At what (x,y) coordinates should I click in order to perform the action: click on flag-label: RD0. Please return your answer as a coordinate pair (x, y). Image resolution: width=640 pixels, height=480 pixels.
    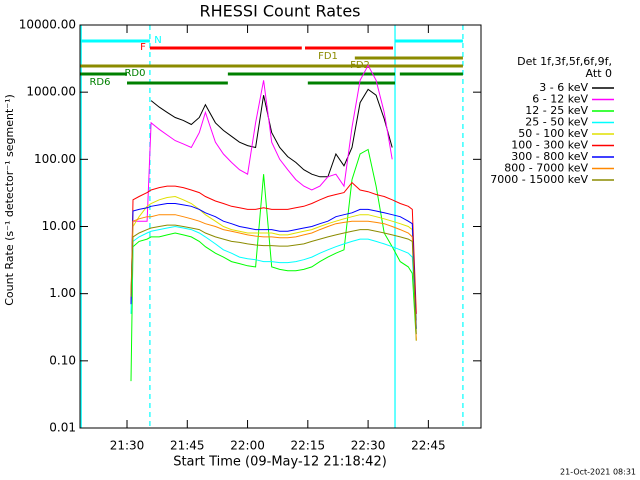
    Looking at the image, I should click on (134, 73).